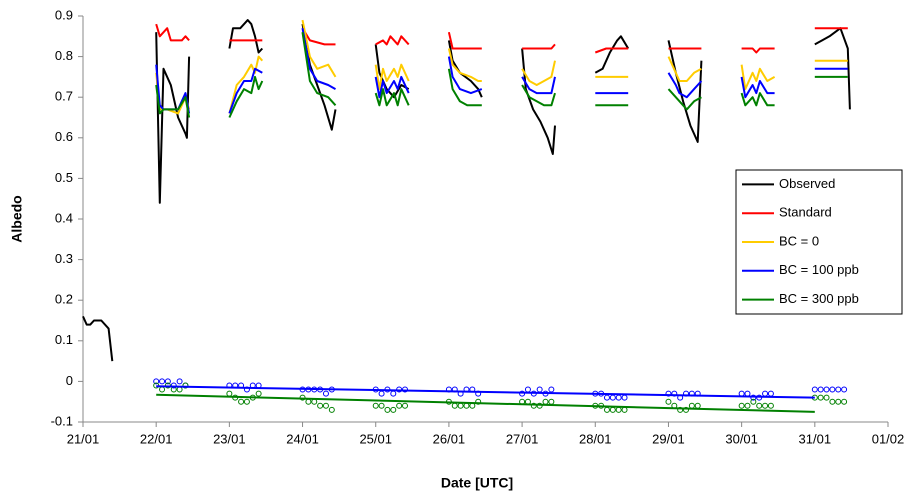 This screenshot has width=916, height=496. I want to click on x-tick-label: 22/01, so click(156, 438).